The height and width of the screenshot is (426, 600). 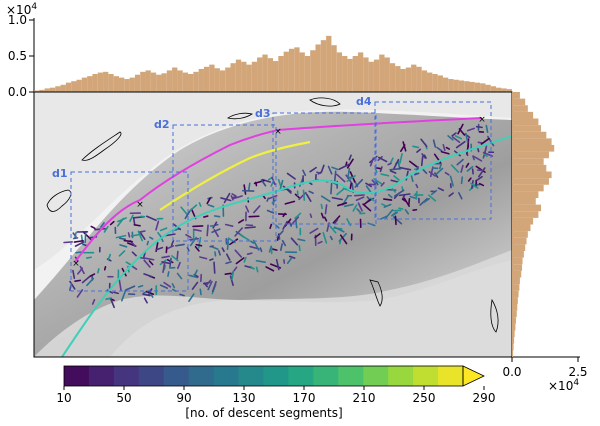 What do you see at coordinates (424, 398) in the screenshot?
I see `colorbar-tick-label: 250` at bounding box center [424, 398].